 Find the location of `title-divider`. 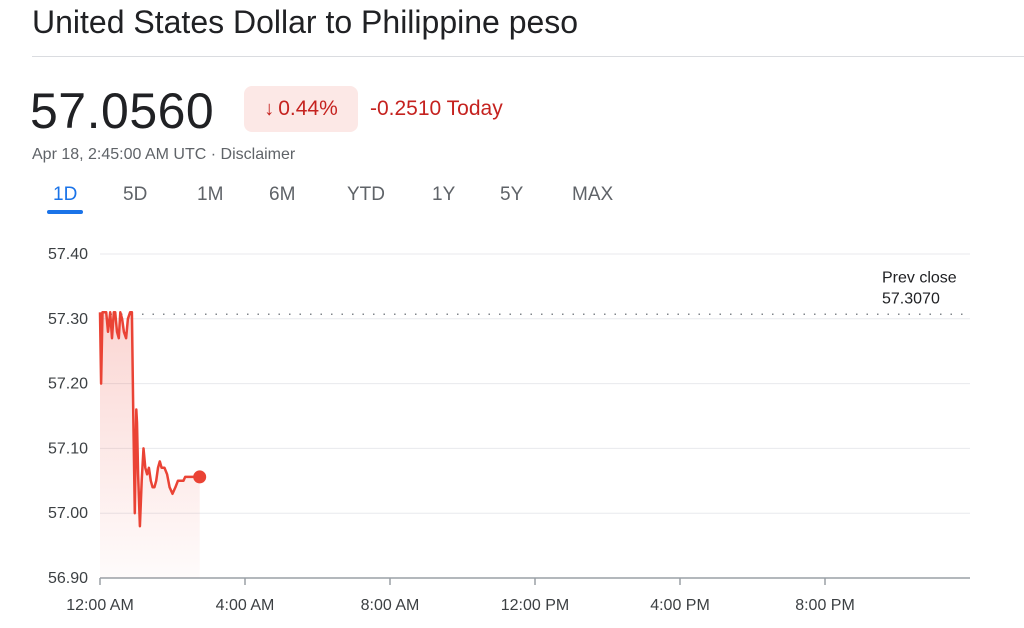

title-divider is located at coordinates (528, 56).